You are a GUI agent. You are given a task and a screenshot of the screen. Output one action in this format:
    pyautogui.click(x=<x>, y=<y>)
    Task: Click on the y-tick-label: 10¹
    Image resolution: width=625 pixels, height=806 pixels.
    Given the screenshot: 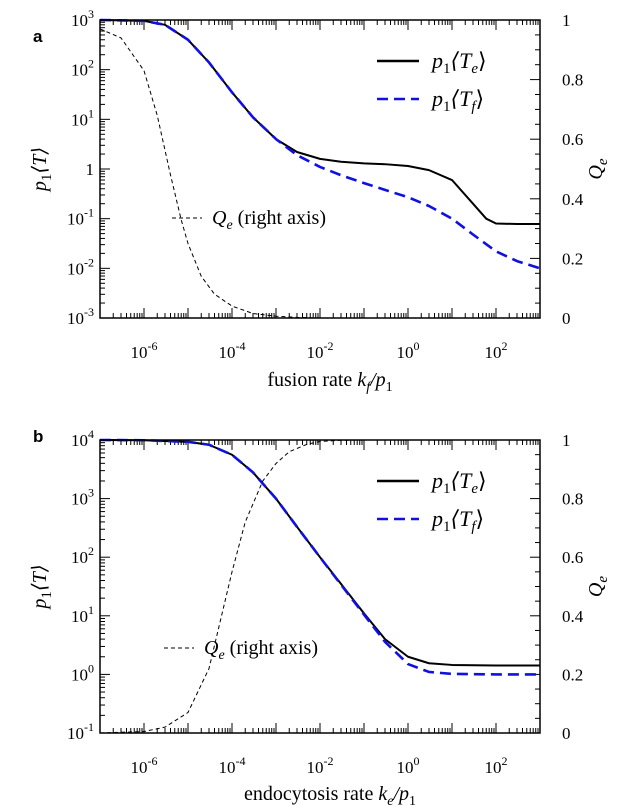 What is the action you would take?
    pyautogui.click(x=82, y=614)
    